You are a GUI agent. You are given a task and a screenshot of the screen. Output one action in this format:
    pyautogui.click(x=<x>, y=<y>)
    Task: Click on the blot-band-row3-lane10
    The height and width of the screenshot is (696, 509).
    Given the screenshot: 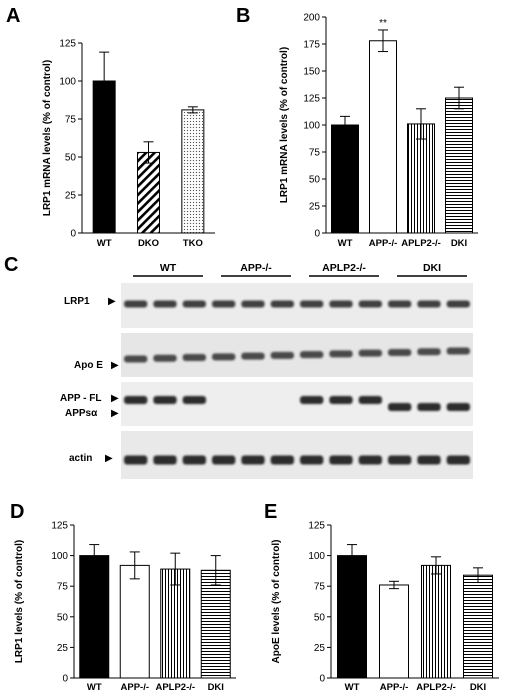 What is the action you would take?
    pyautogui.click(x=400, y=460)
    